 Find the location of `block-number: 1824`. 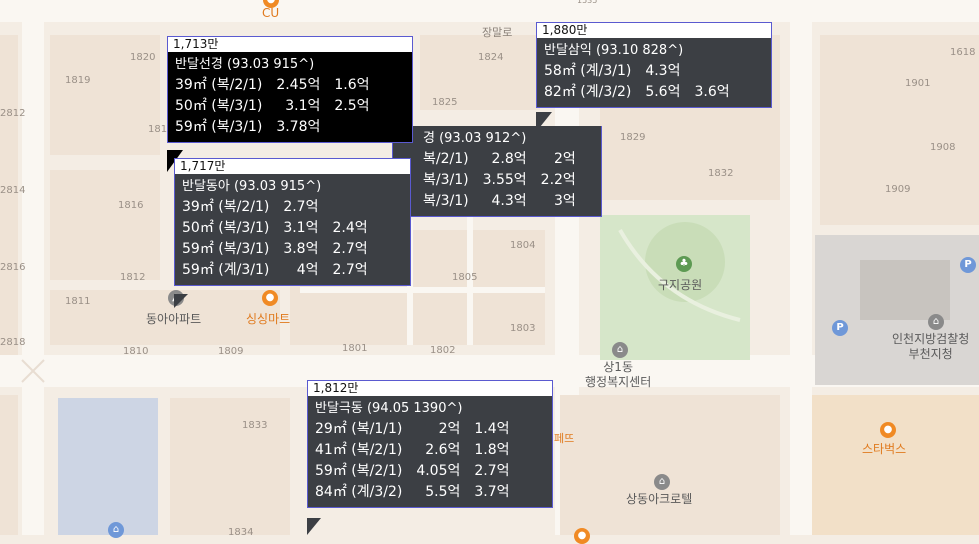

block-number: 1824 is located at coordinates (491, 57).